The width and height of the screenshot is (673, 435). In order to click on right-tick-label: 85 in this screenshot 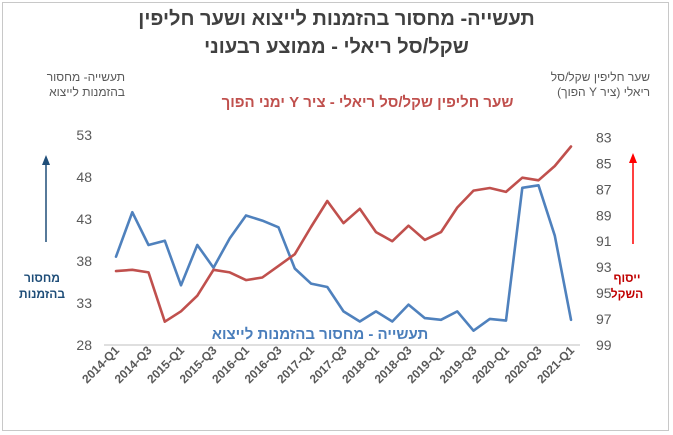, I will do `click(604, 163)`.